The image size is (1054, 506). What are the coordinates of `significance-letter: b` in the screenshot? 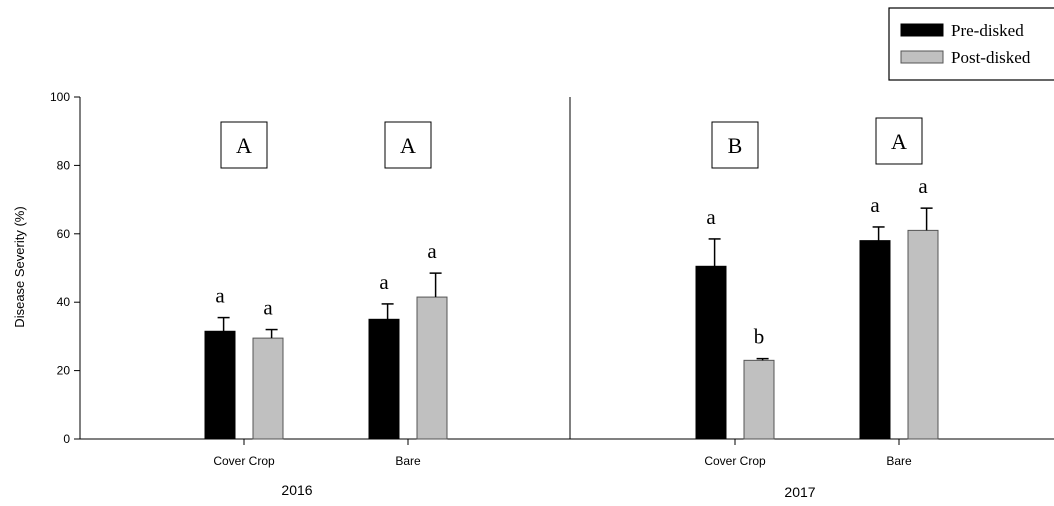 It's located at (759, 337).